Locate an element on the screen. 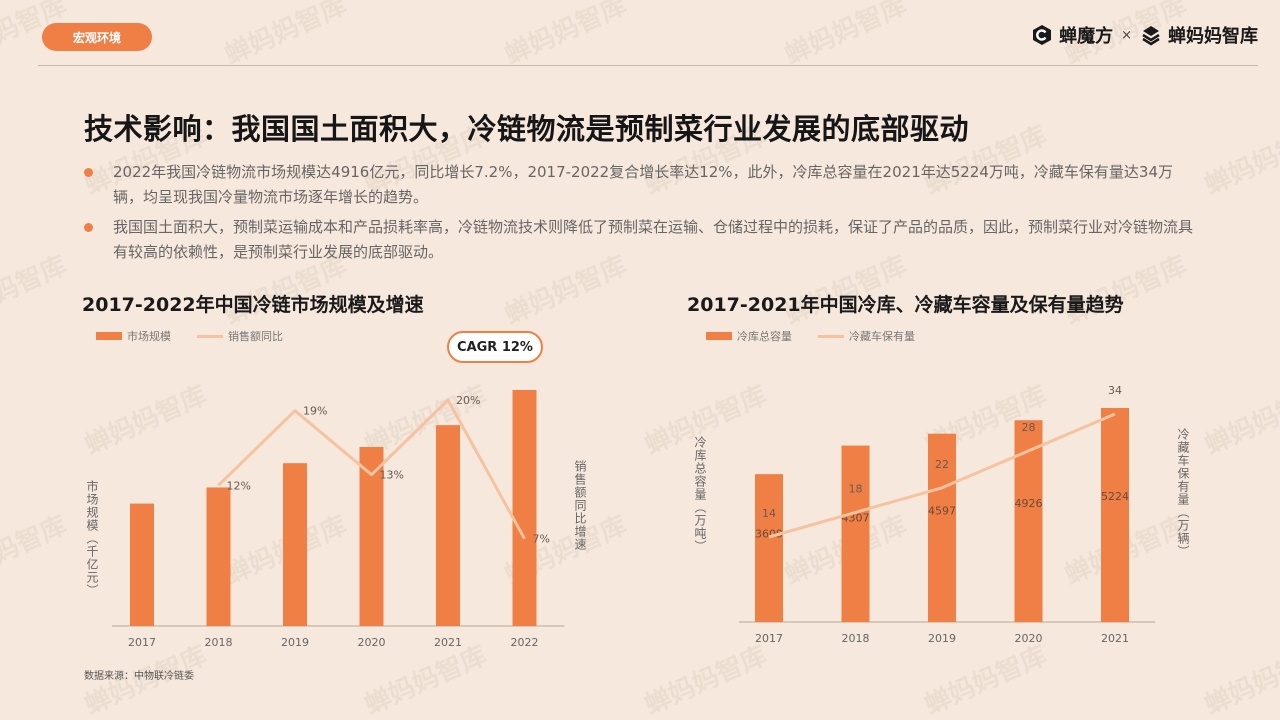 This screenshot has height=720, width=1280. legend-item: 冷库总容量 is located at coordinates (749, 336).